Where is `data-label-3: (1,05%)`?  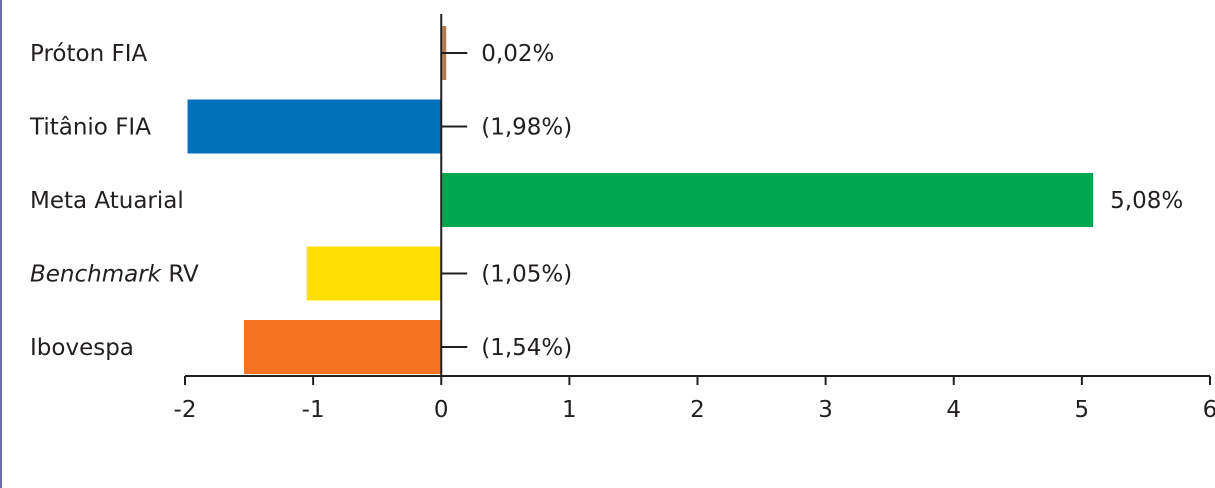
data-label-3: (1,05%) is located at coordinates (526, 275).